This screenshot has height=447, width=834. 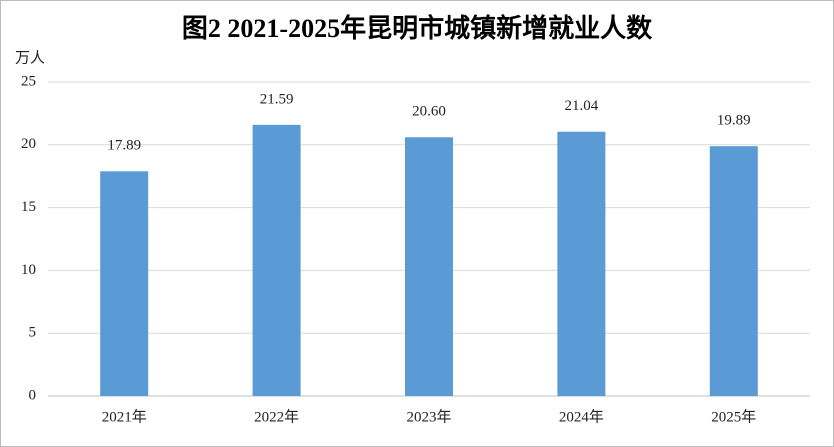 I want to click on y-tick-label: 20, so click(x=28, y=144).